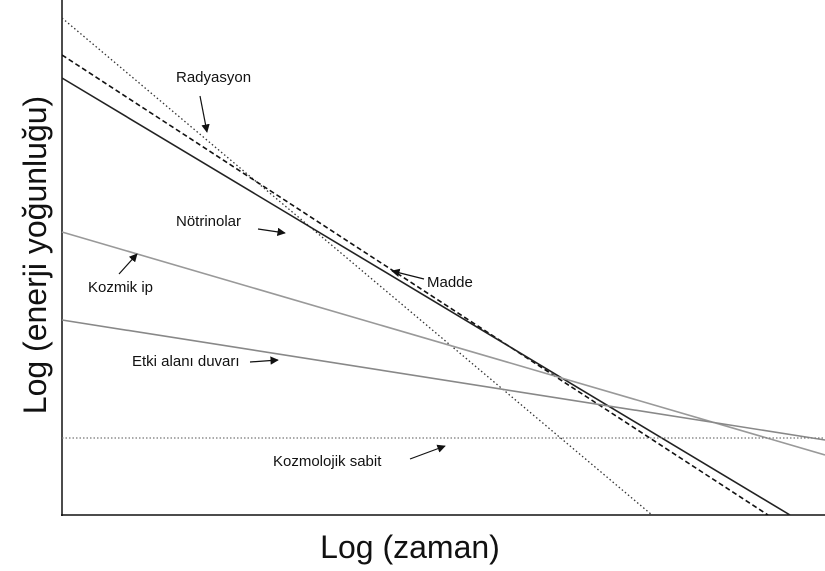 Image resolution: width=825 pixels, height=571 pixels. Describe the element at coordinates (120, 287) in the screenshot. I see `curve-label: Kozmik ip` at that location.